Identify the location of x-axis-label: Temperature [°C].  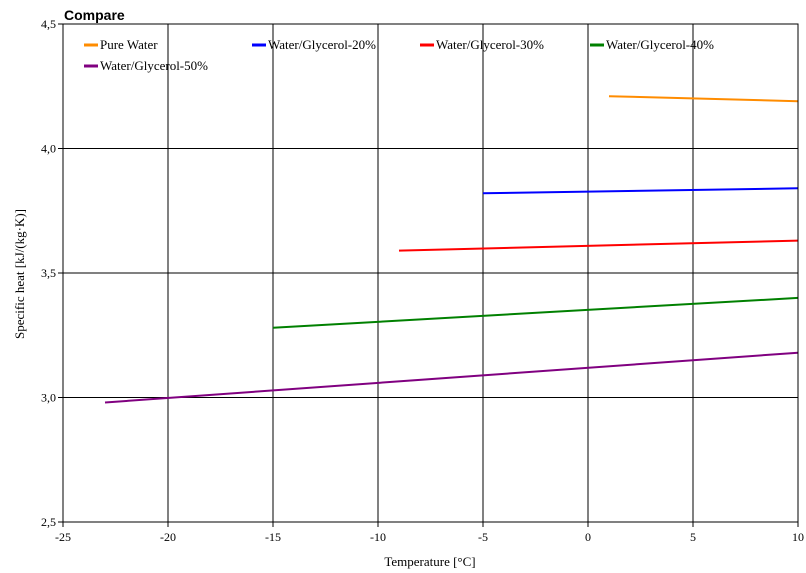
(429, 561).